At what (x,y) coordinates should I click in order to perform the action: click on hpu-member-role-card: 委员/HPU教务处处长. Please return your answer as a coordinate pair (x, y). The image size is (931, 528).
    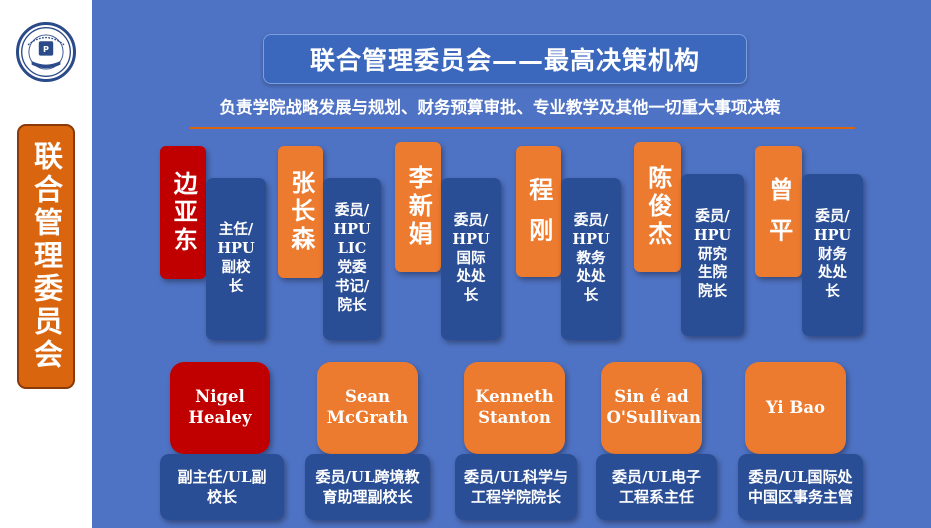
    Looking at the image, I should click on (591, 259).